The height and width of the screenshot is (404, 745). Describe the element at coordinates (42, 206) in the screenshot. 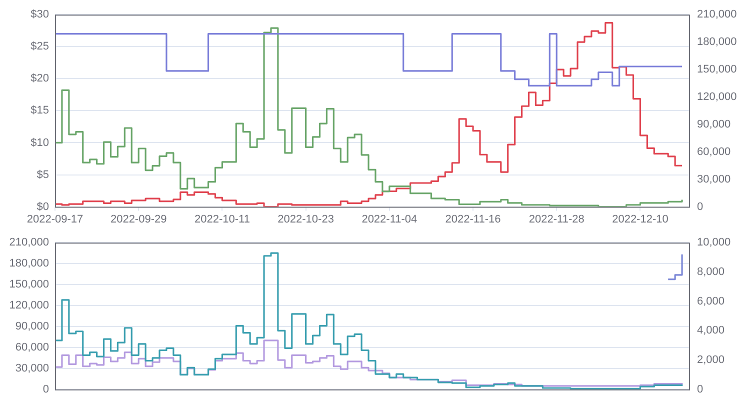

I see `y-tick-label: $0` at that location.